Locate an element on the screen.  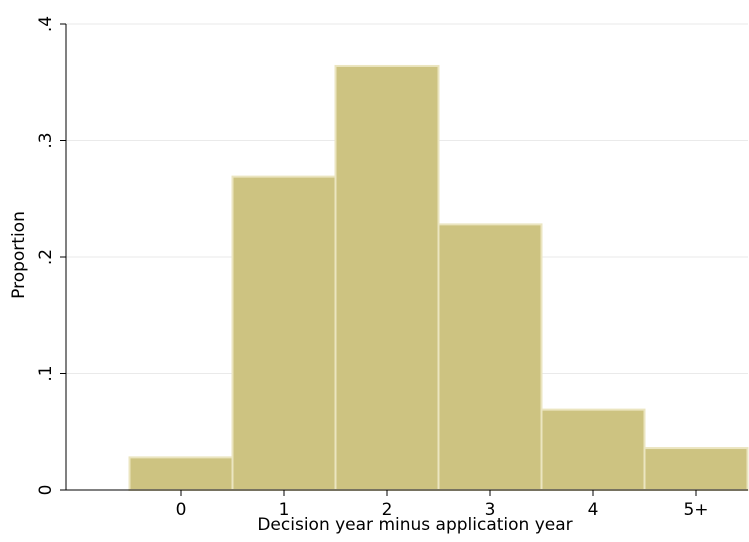
x-tick-label: 0 is located at coordinates (181, 510).